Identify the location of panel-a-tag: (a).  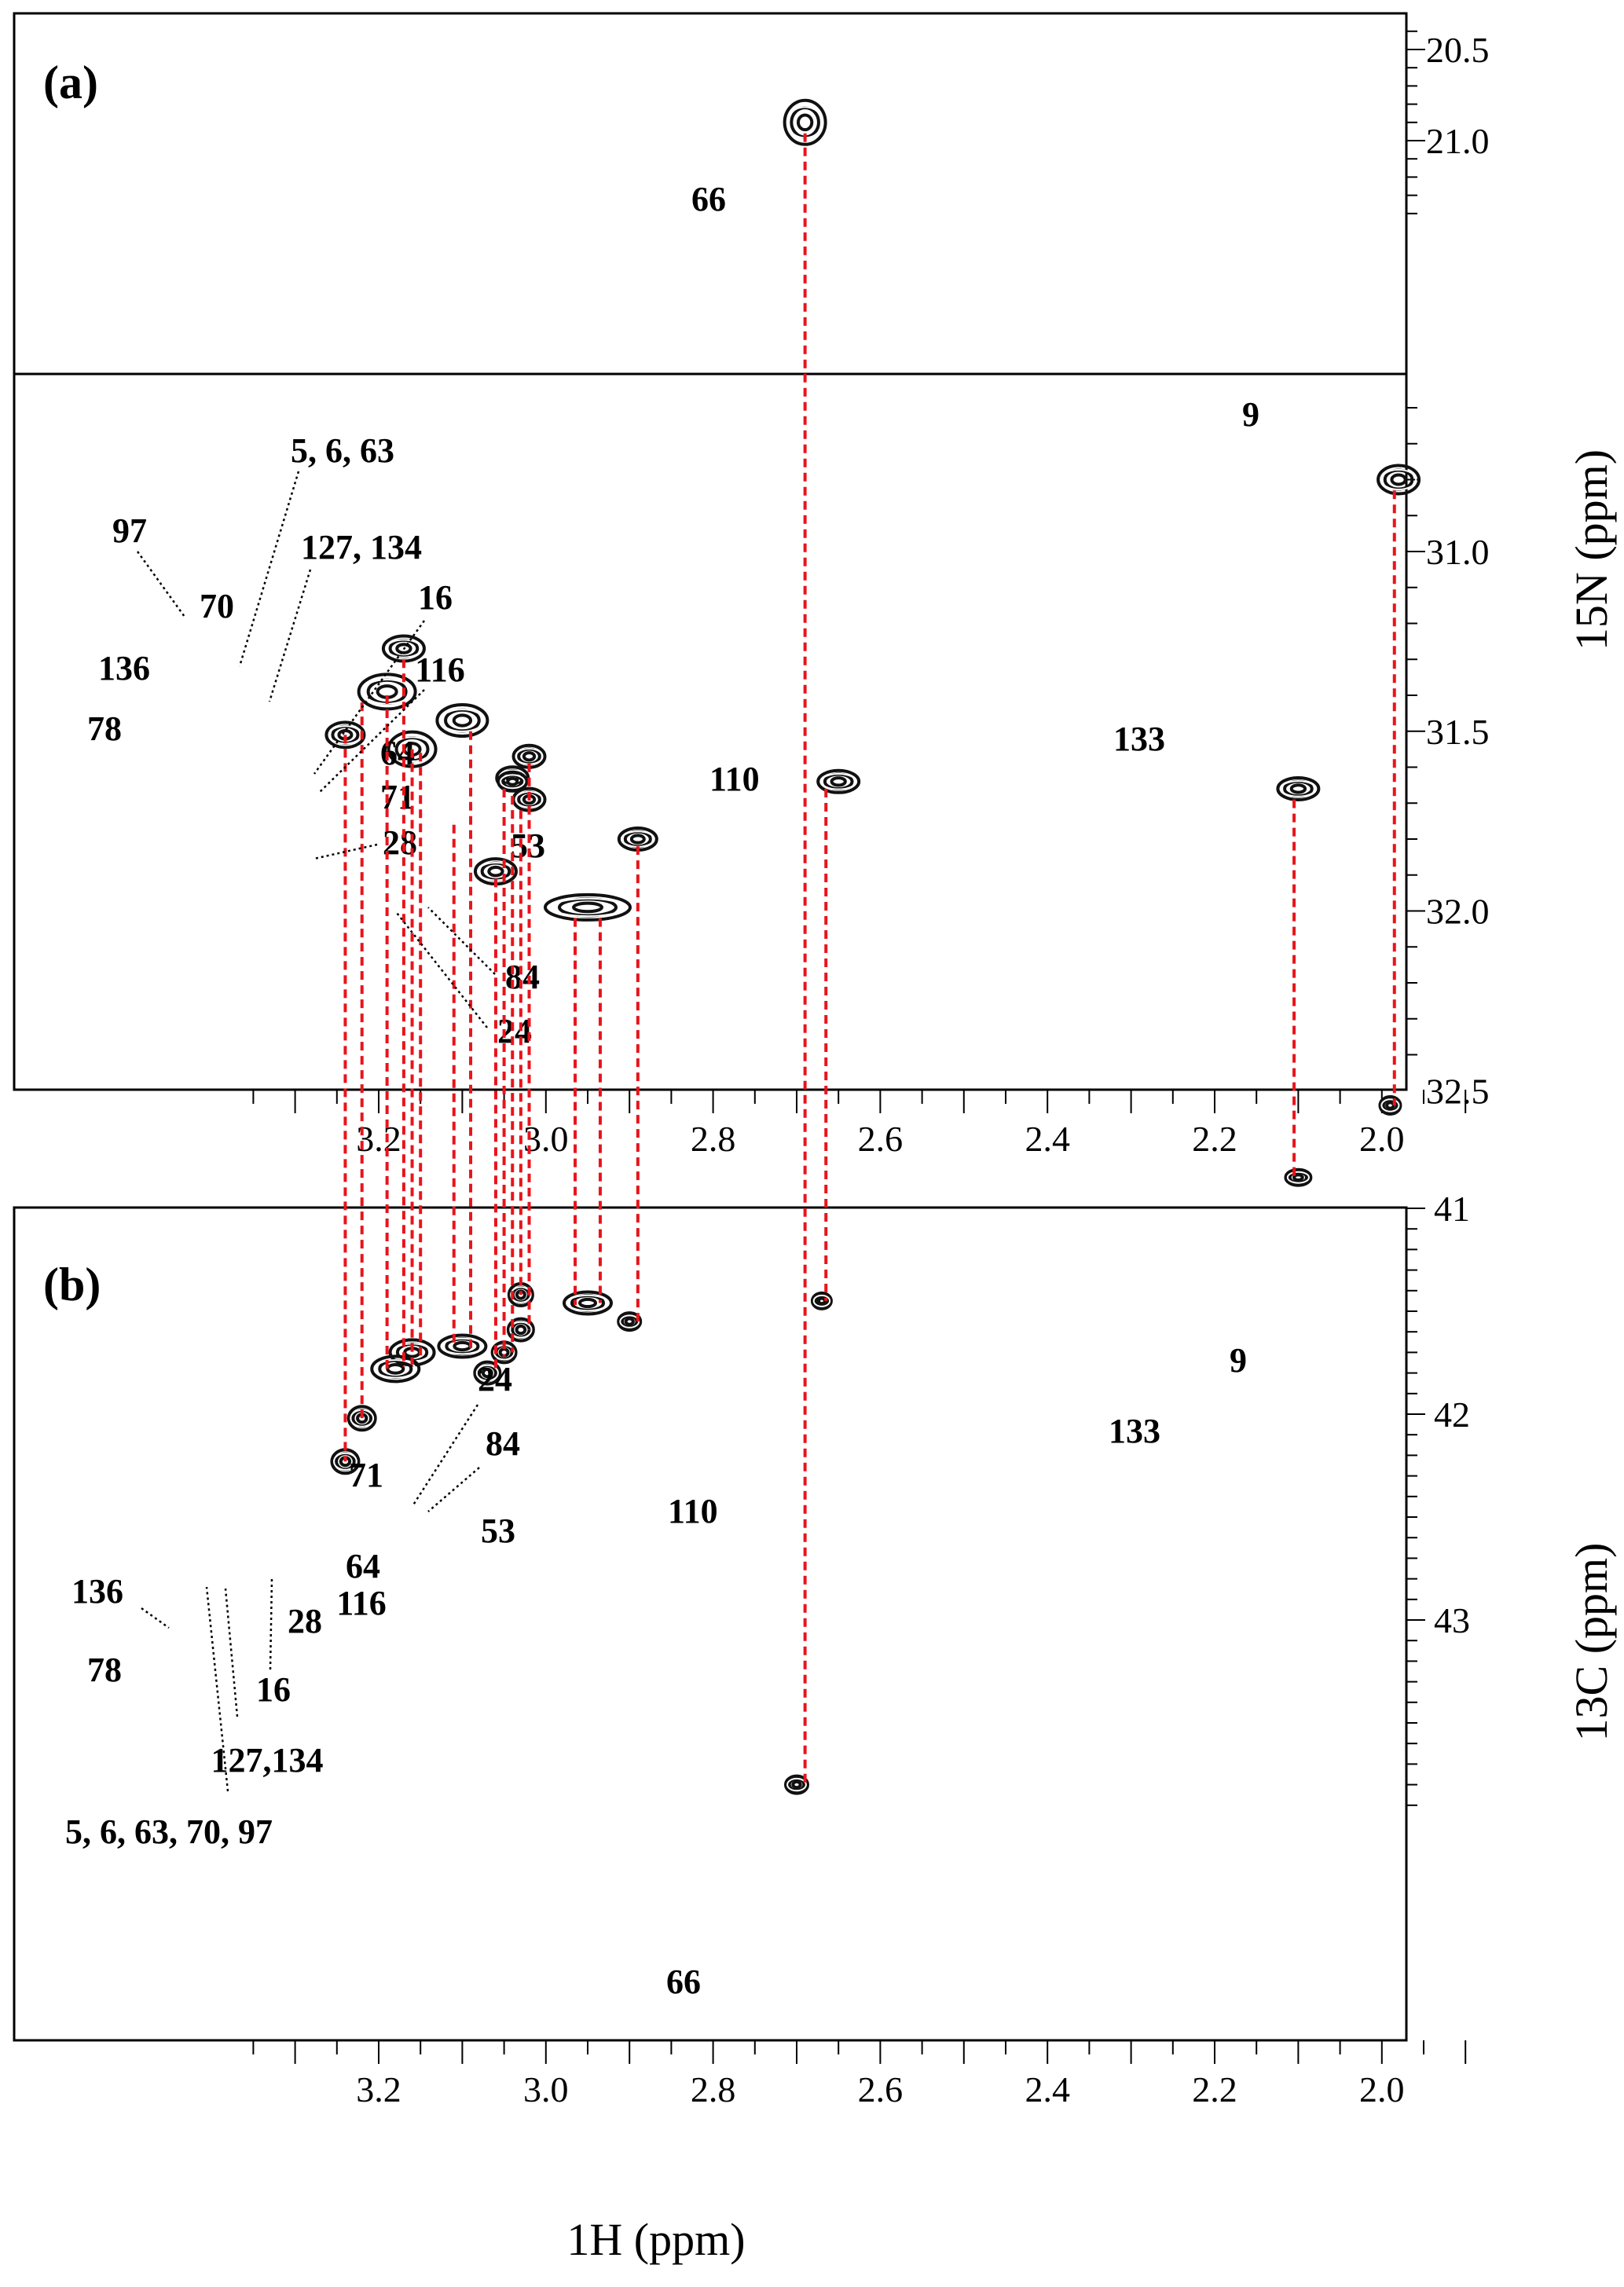
(70, 83).